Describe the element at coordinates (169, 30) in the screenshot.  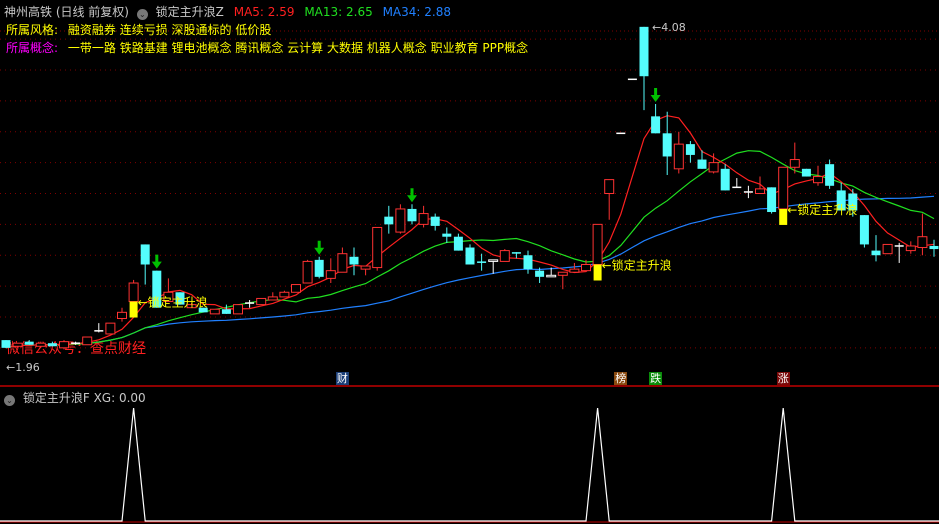
I see `style-values: 融资融券 连续亏损 深股通标的 低价股` at that location.